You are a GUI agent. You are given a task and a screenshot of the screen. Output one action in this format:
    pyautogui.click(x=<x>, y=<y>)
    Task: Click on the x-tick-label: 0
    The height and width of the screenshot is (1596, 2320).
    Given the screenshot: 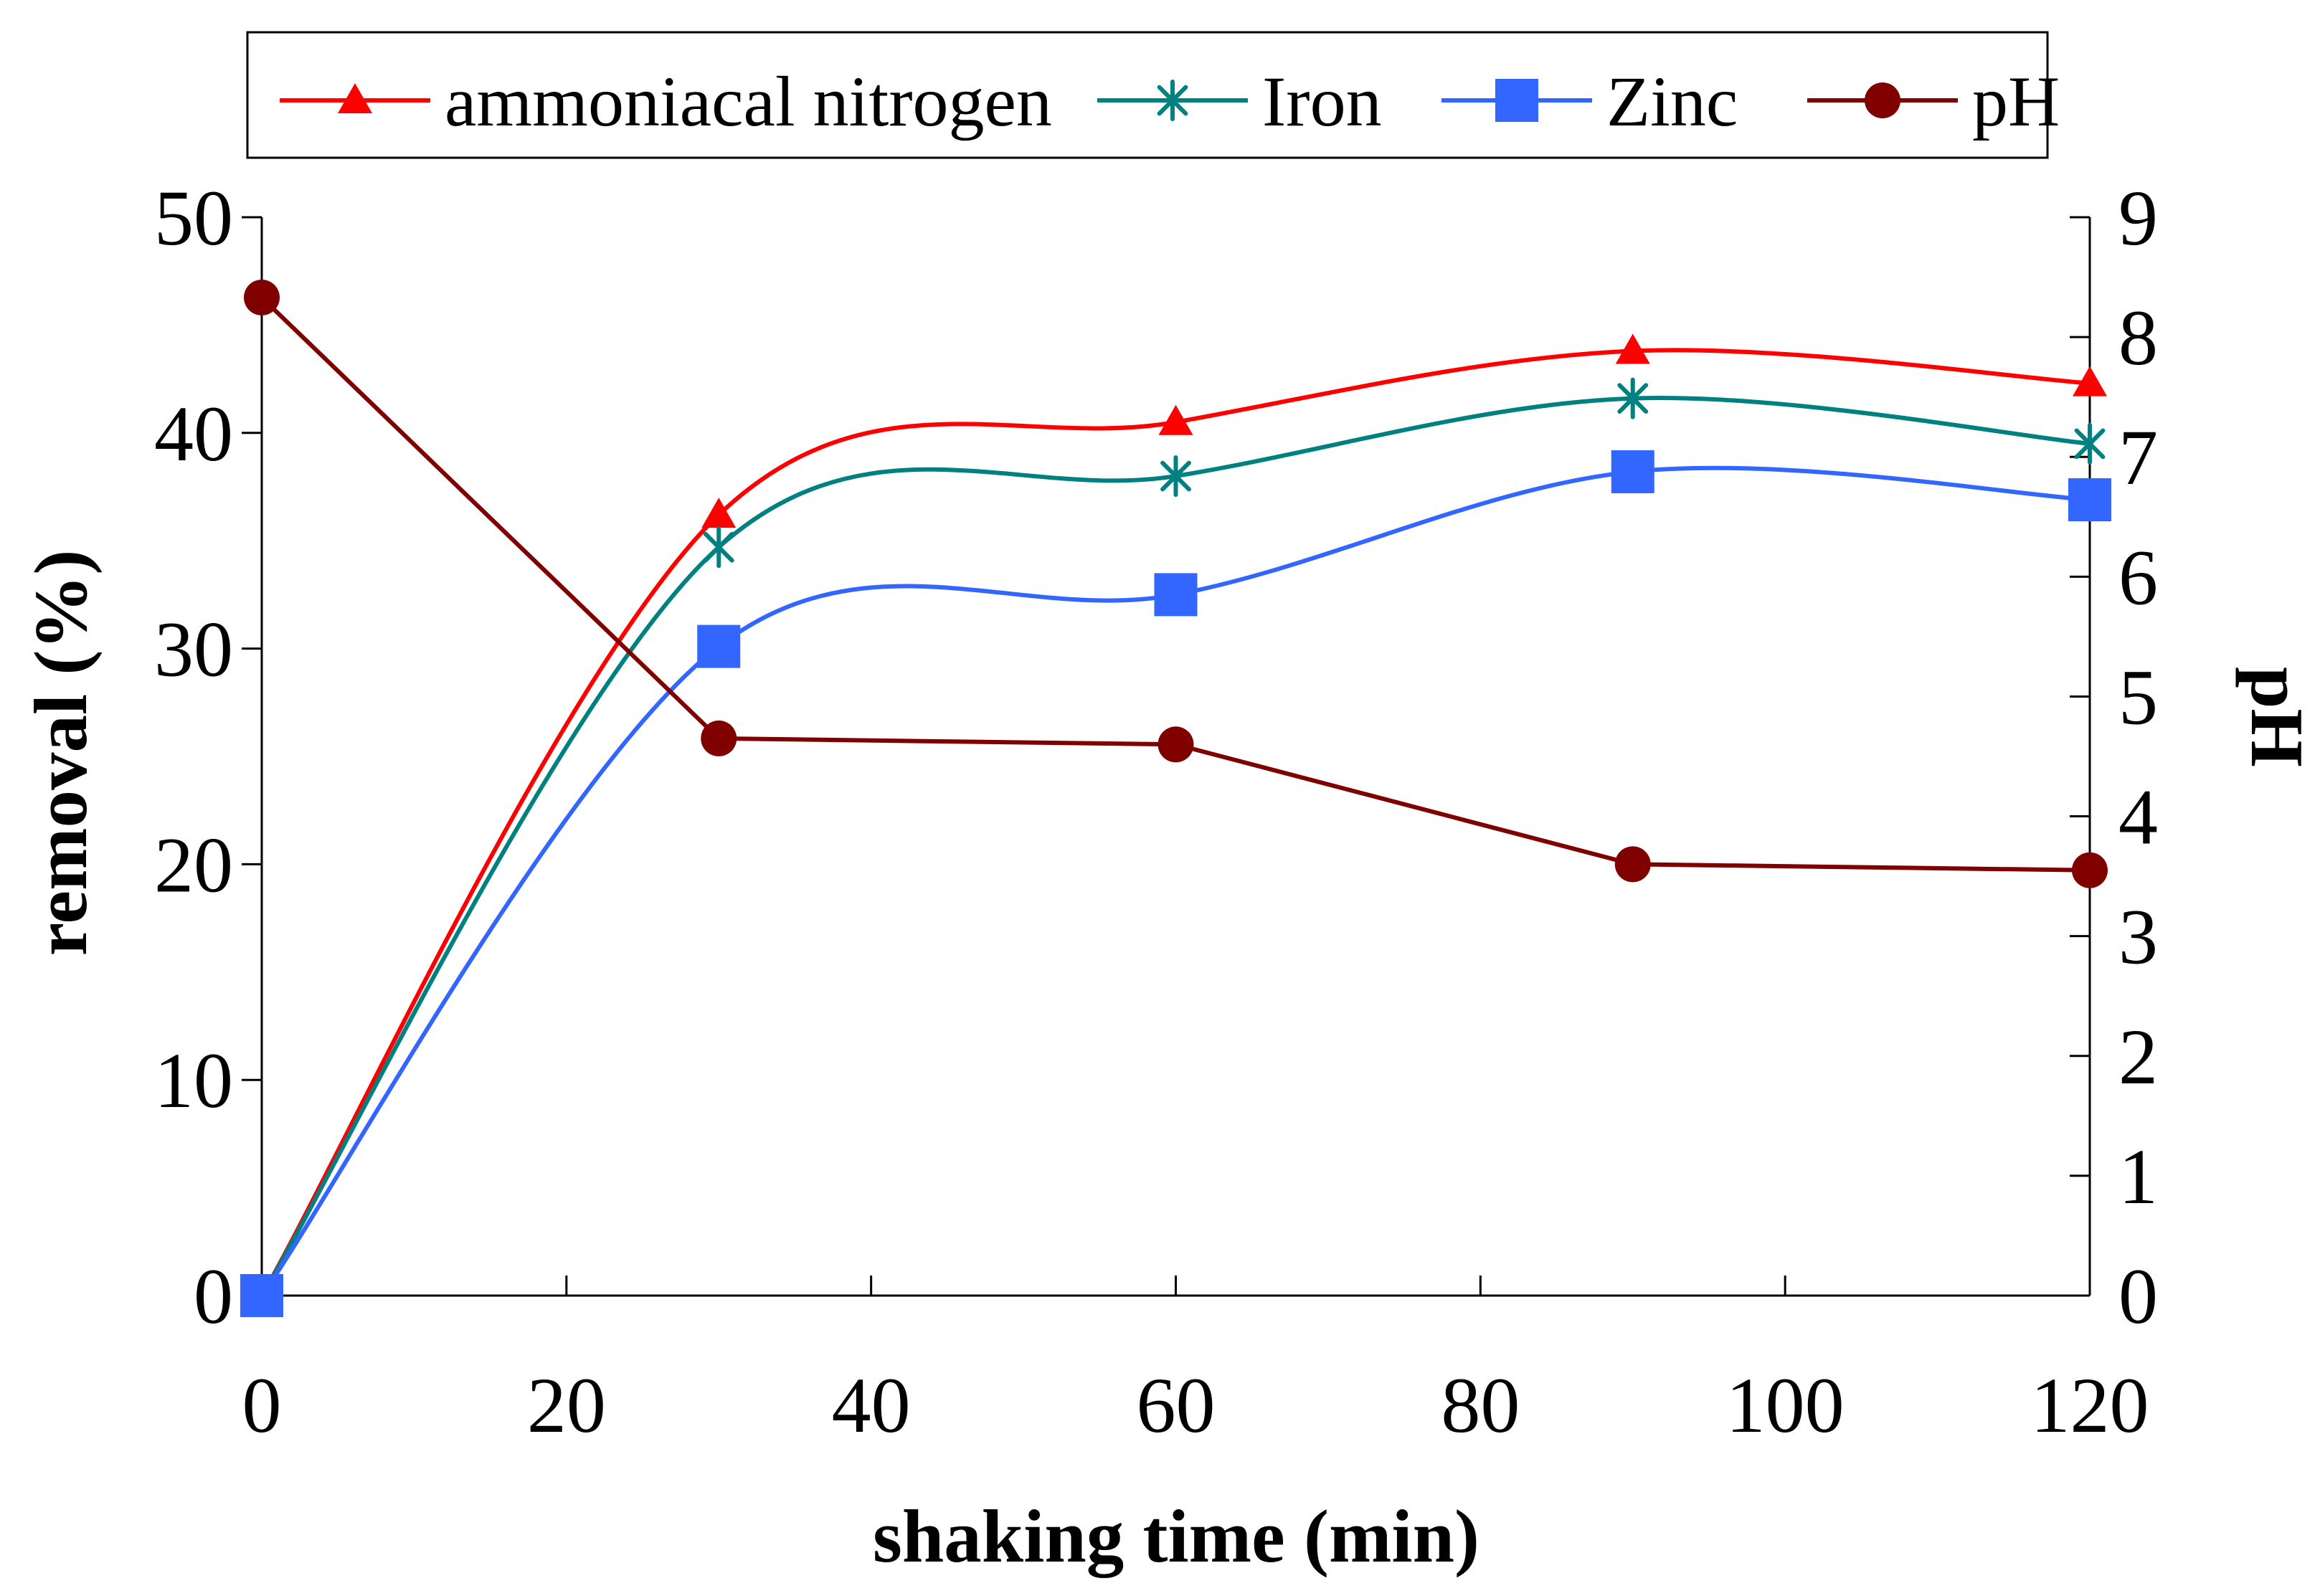 What is the action you would take?
    pyautogui.click(x=262, y=1405)
    